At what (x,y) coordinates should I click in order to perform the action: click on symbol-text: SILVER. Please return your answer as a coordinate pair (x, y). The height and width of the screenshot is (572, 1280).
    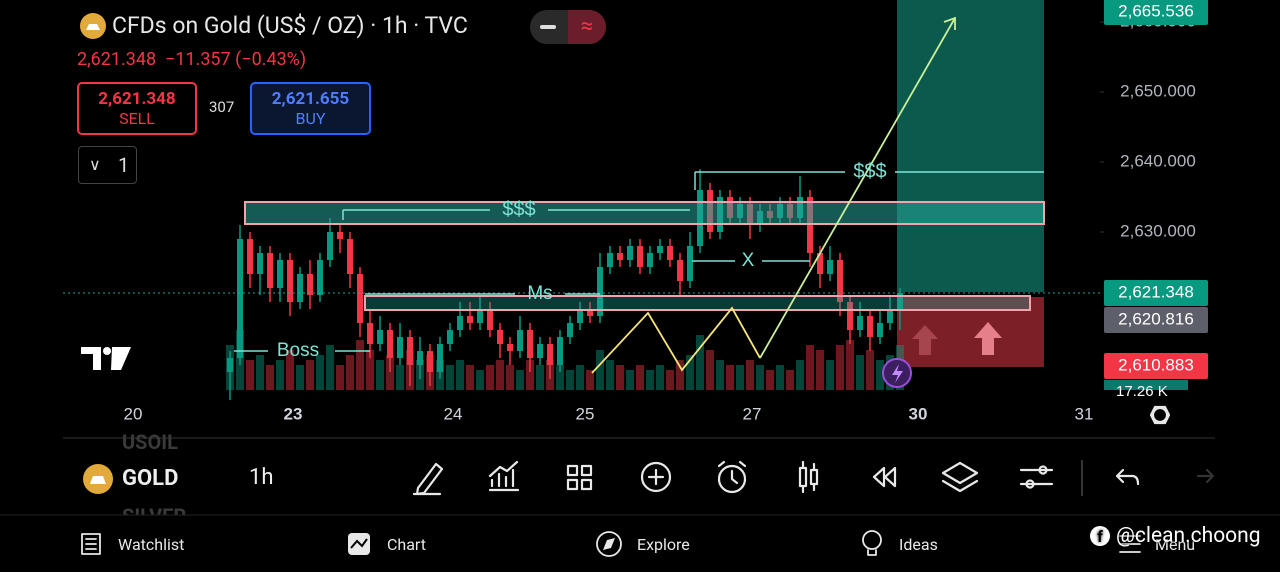
    Looking at the image, I should click on (154, 509).